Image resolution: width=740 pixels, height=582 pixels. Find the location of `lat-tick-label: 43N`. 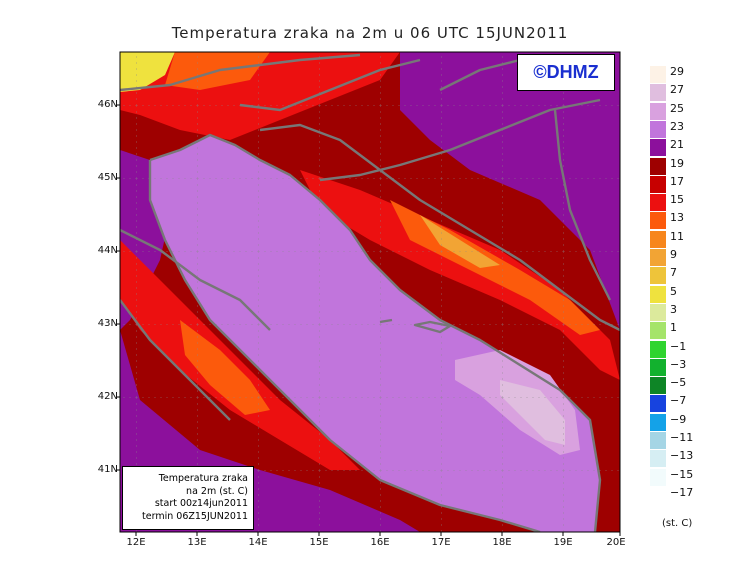

lat-tick-label: 43N is located at coordinates (107, 323).